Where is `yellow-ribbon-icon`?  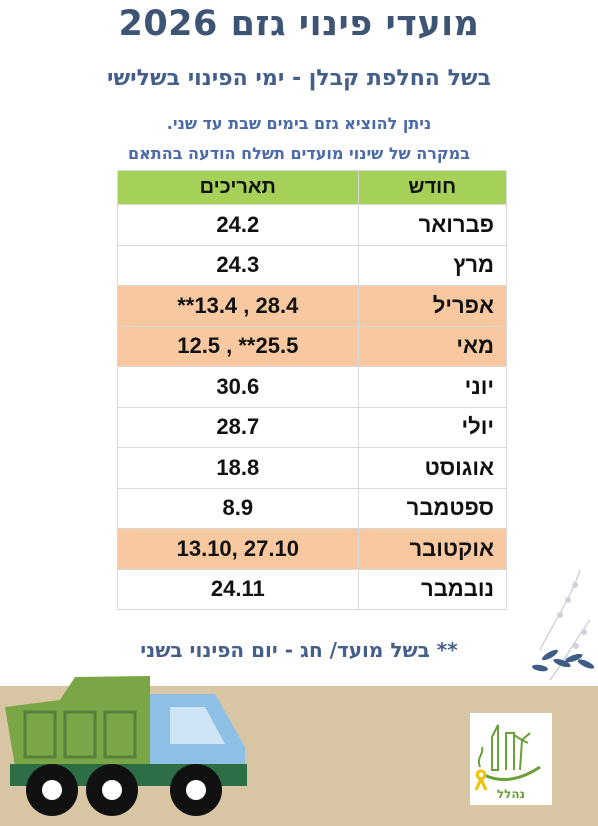 yellow-ribbon-icon is located at coordinates (481, 780).